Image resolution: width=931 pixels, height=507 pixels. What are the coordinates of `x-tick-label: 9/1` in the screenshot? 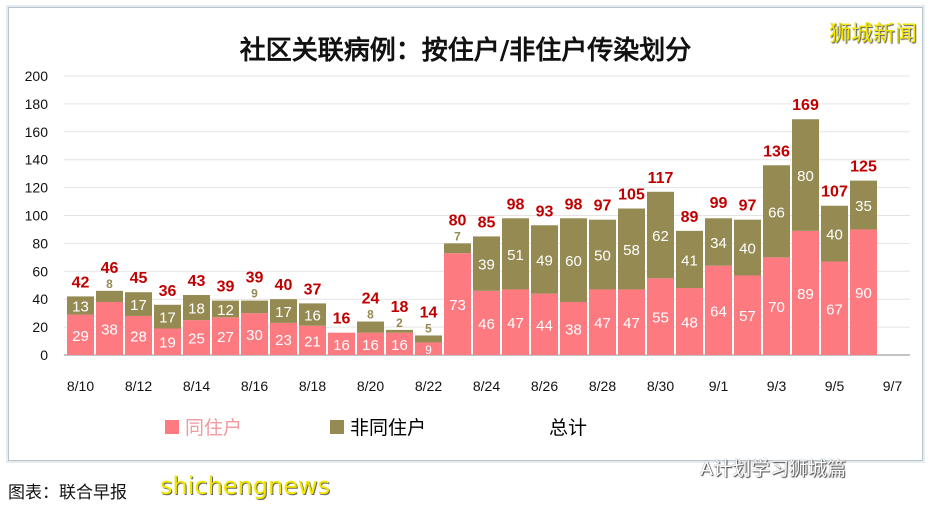 It's located at (719, 386).